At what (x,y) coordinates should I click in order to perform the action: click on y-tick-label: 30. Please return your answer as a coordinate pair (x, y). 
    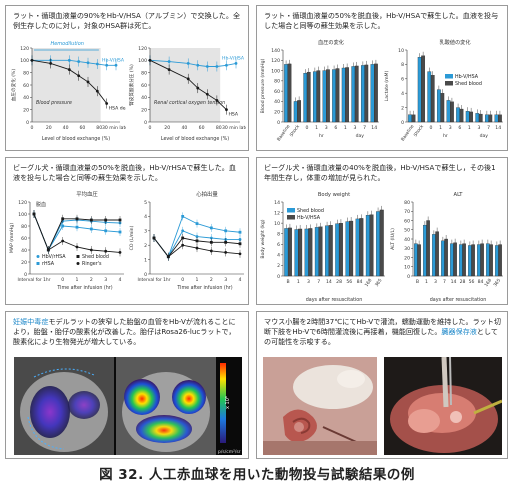
    Looking at the image, I should click on (407, 249).